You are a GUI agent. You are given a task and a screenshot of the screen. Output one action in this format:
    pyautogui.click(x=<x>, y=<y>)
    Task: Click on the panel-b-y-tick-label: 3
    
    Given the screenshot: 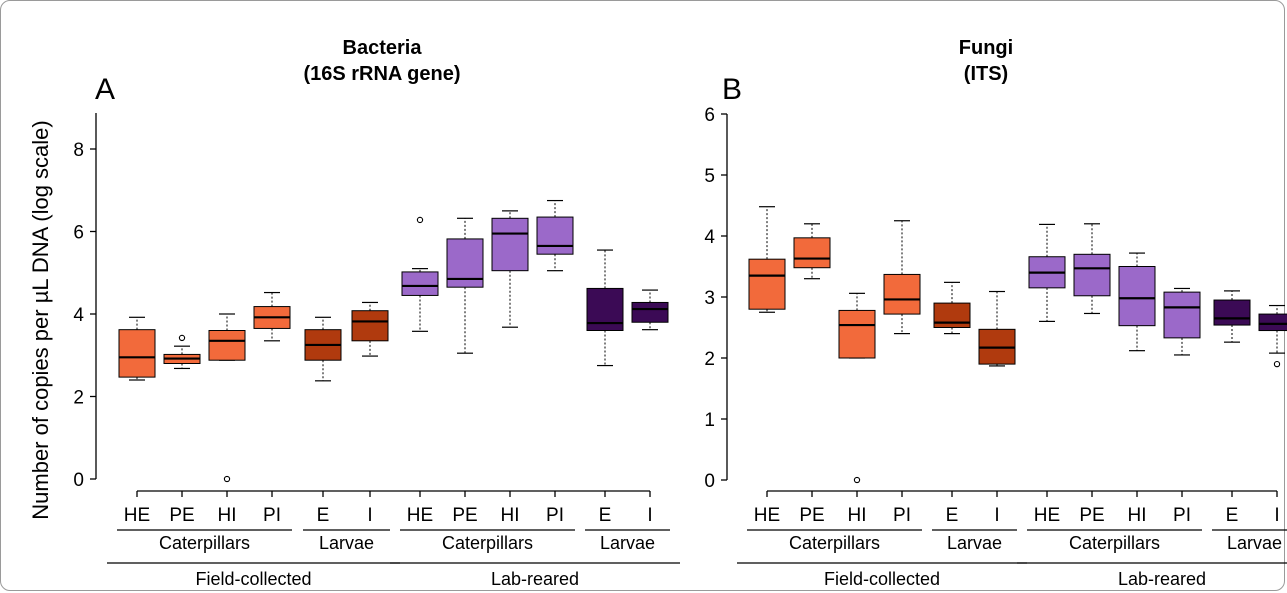 What is the action you would take?
    pyautogui.click(x=709, y=298)
    